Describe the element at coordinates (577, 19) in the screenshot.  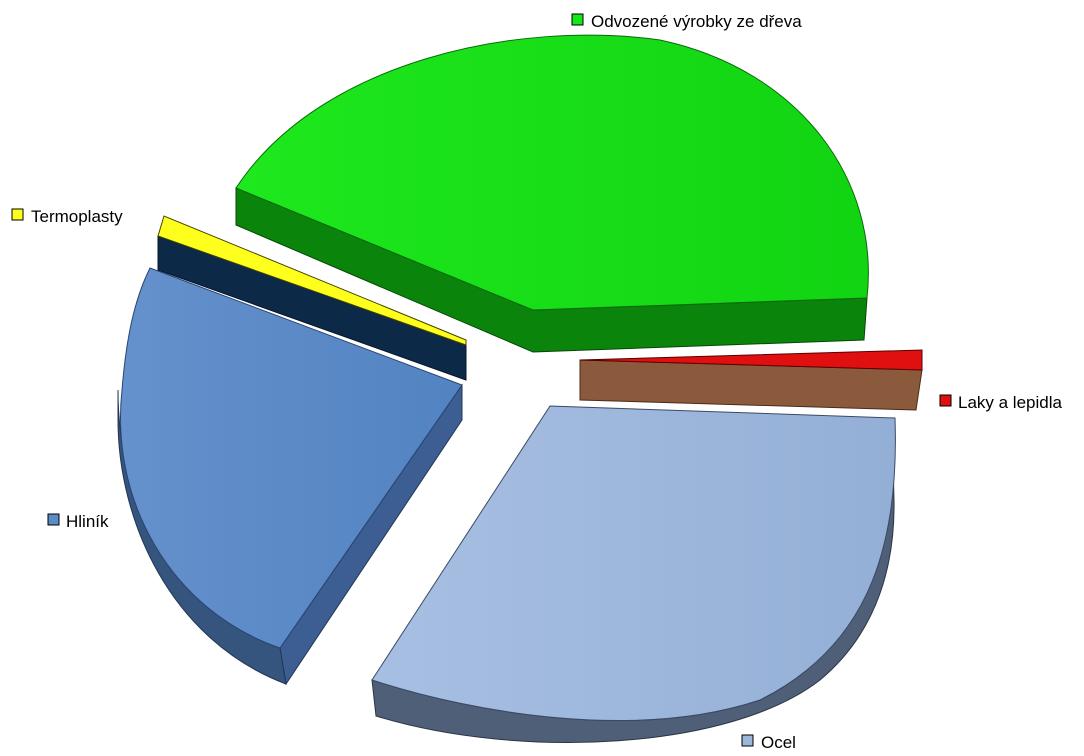
I see `legend-swatch-odvozene-vyrobky` at that location.